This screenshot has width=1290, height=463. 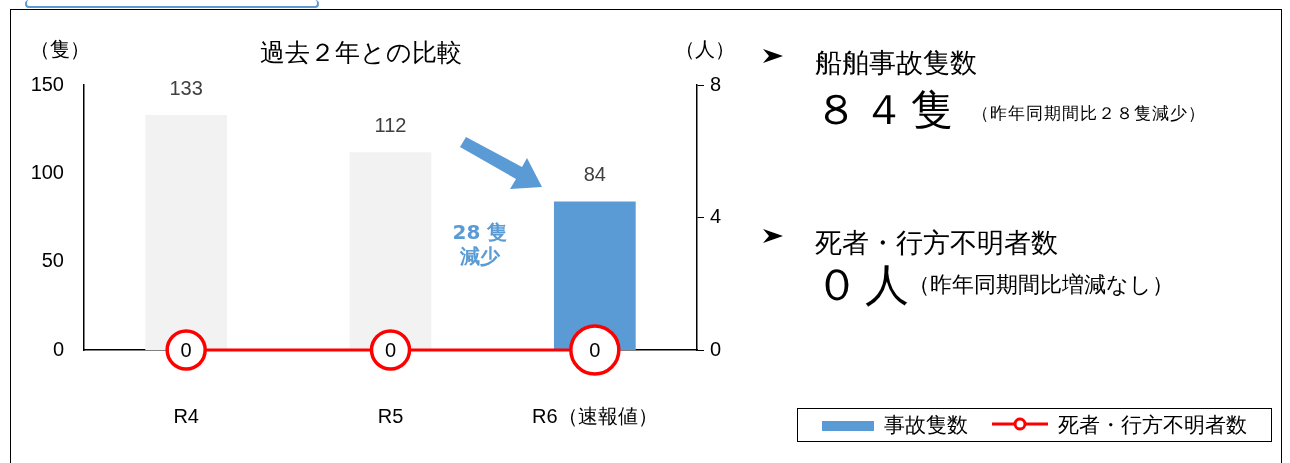 What do you see at coordinates (390, 124) in the screenshot?
I see `data-label: 112` at bounding box center [390, 124].